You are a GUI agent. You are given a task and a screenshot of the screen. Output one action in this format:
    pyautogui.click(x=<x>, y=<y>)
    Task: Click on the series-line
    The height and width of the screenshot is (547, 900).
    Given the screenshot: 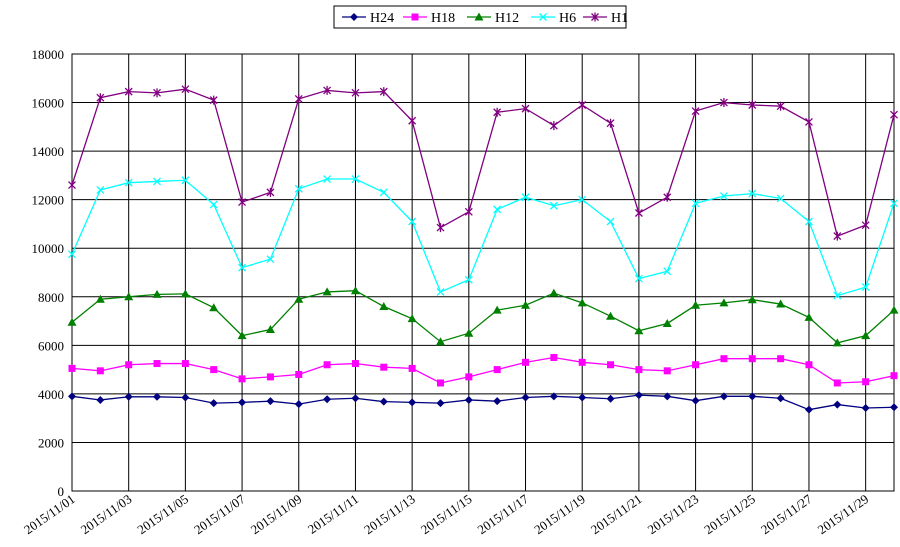 What is the action you would take?
    pyautogui.click(x=483, y=317)
    